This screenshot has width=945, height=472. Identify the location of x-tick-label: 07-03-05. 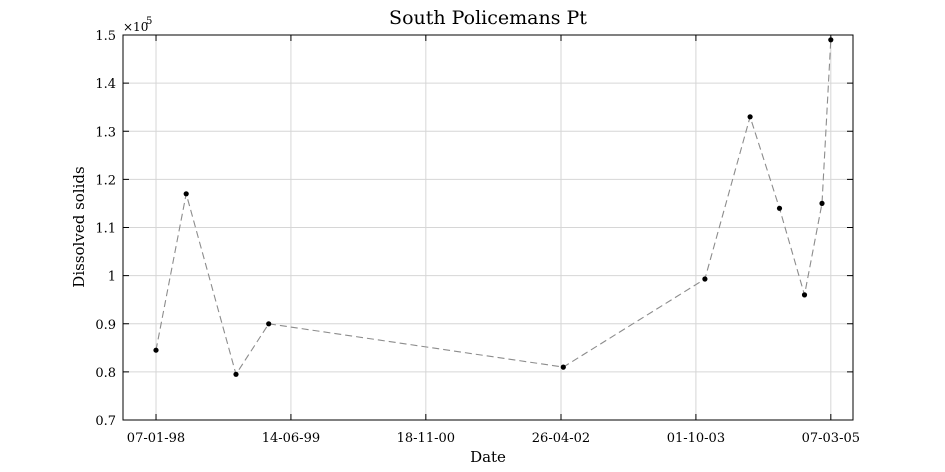
(831, 438).